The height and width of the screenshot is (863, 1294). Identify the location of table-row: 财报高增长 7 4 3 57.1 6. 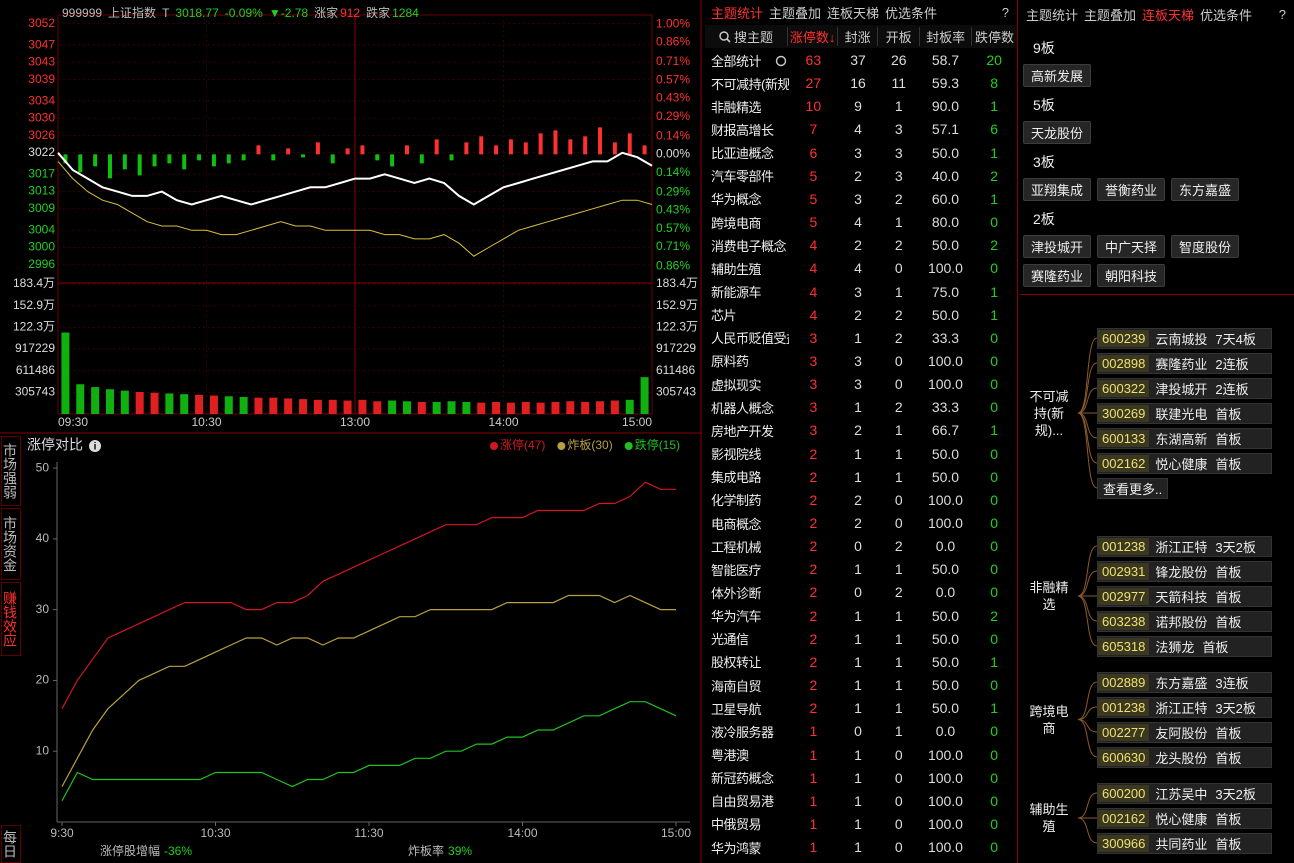
(861, 129).